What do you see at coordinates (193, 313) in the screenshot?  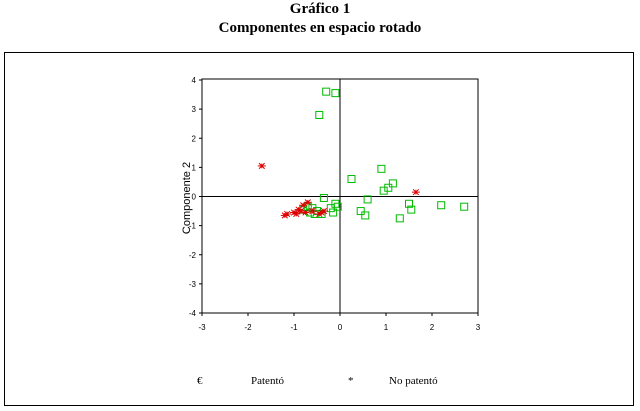 I see `y-tick-label: -4` at bounding box center [193, 313].